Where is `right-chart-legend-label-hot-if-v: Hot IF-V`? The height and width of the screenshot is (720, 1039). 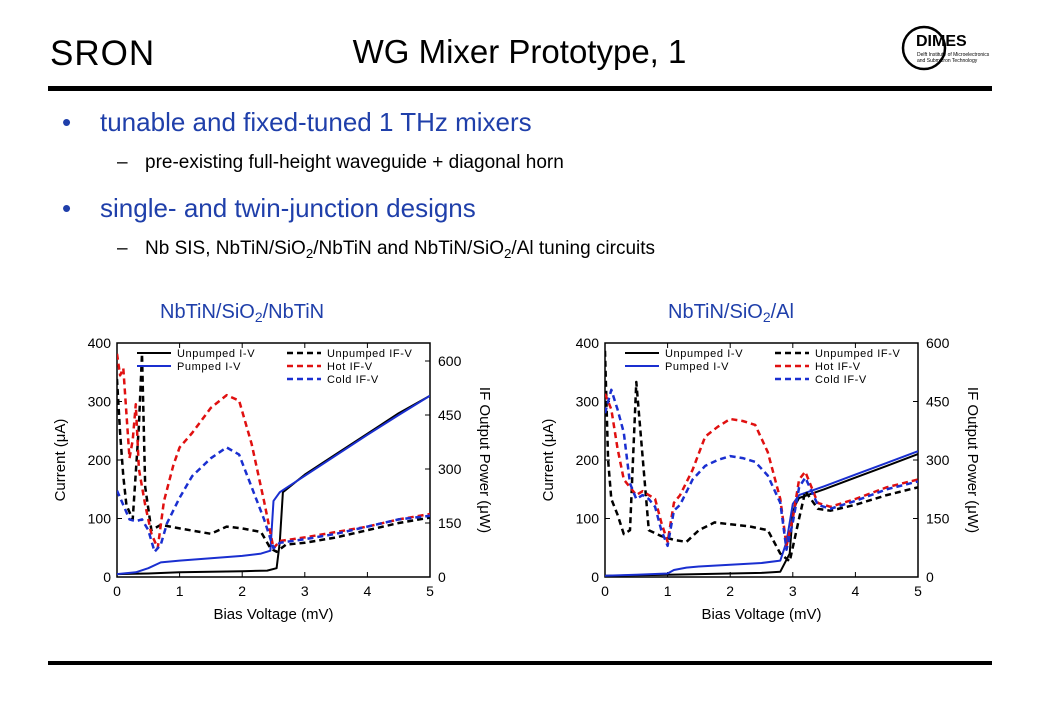
right-chart-legend-label-hot-if-v: Hot IF-V is located at coordinates (838, 367).